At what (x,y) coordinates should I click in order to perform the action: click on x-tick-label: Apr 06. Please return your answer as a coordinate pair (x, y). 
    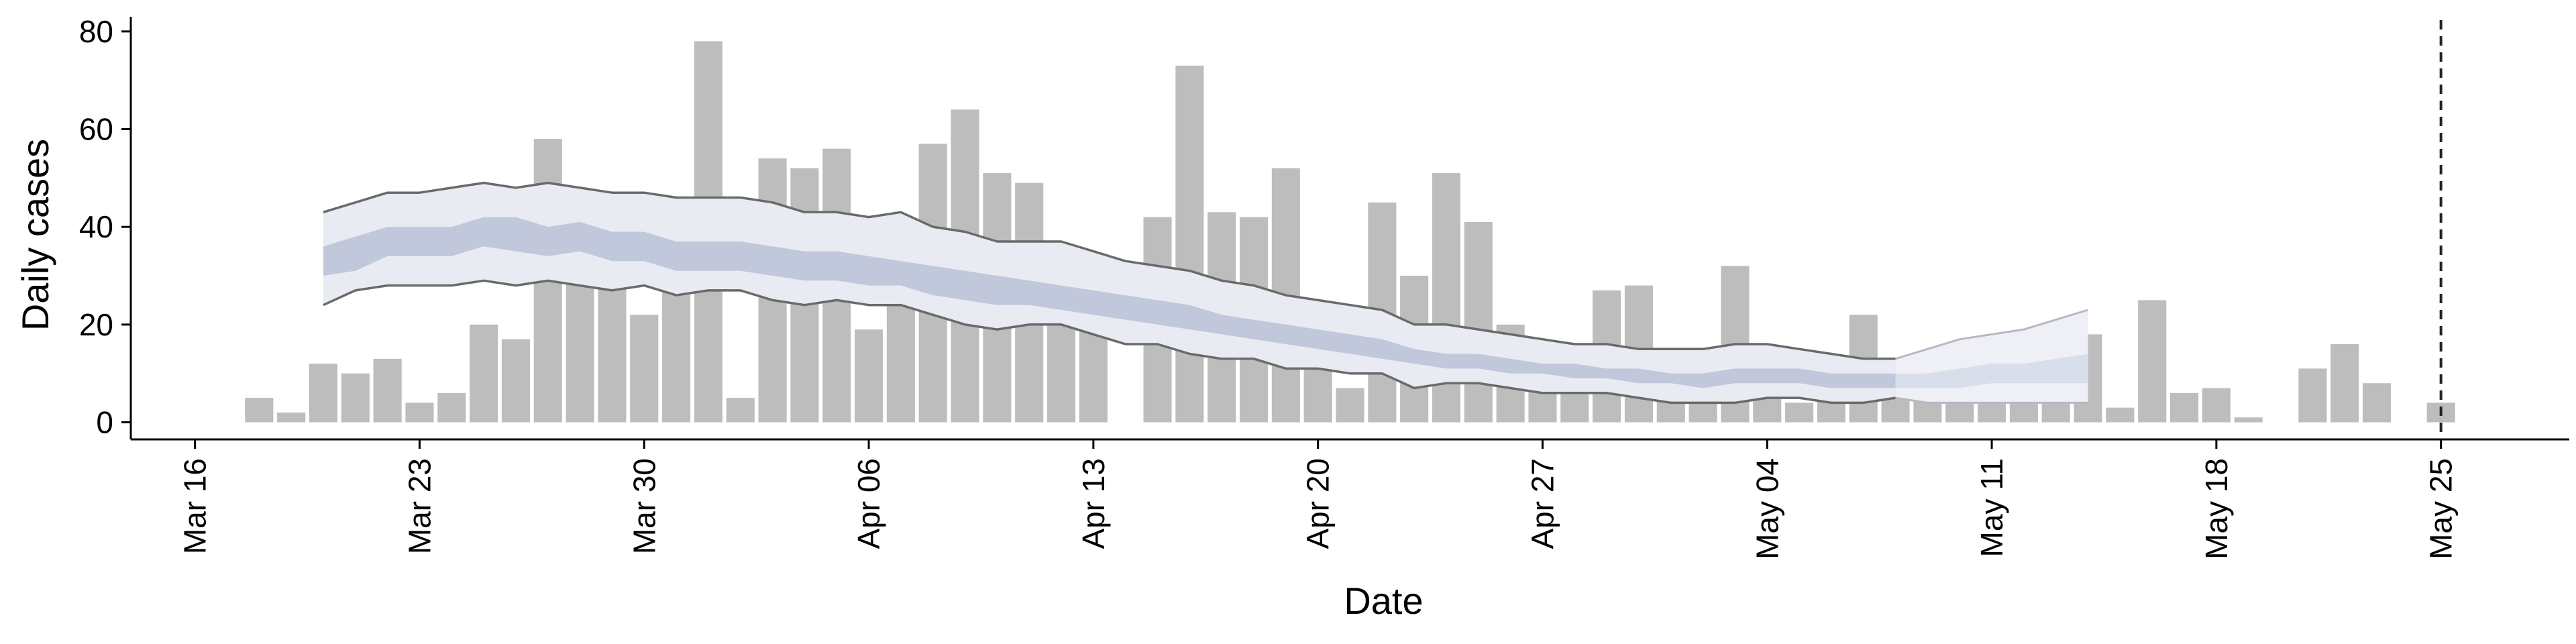
    Looking at the image, I should click on (868, 503).